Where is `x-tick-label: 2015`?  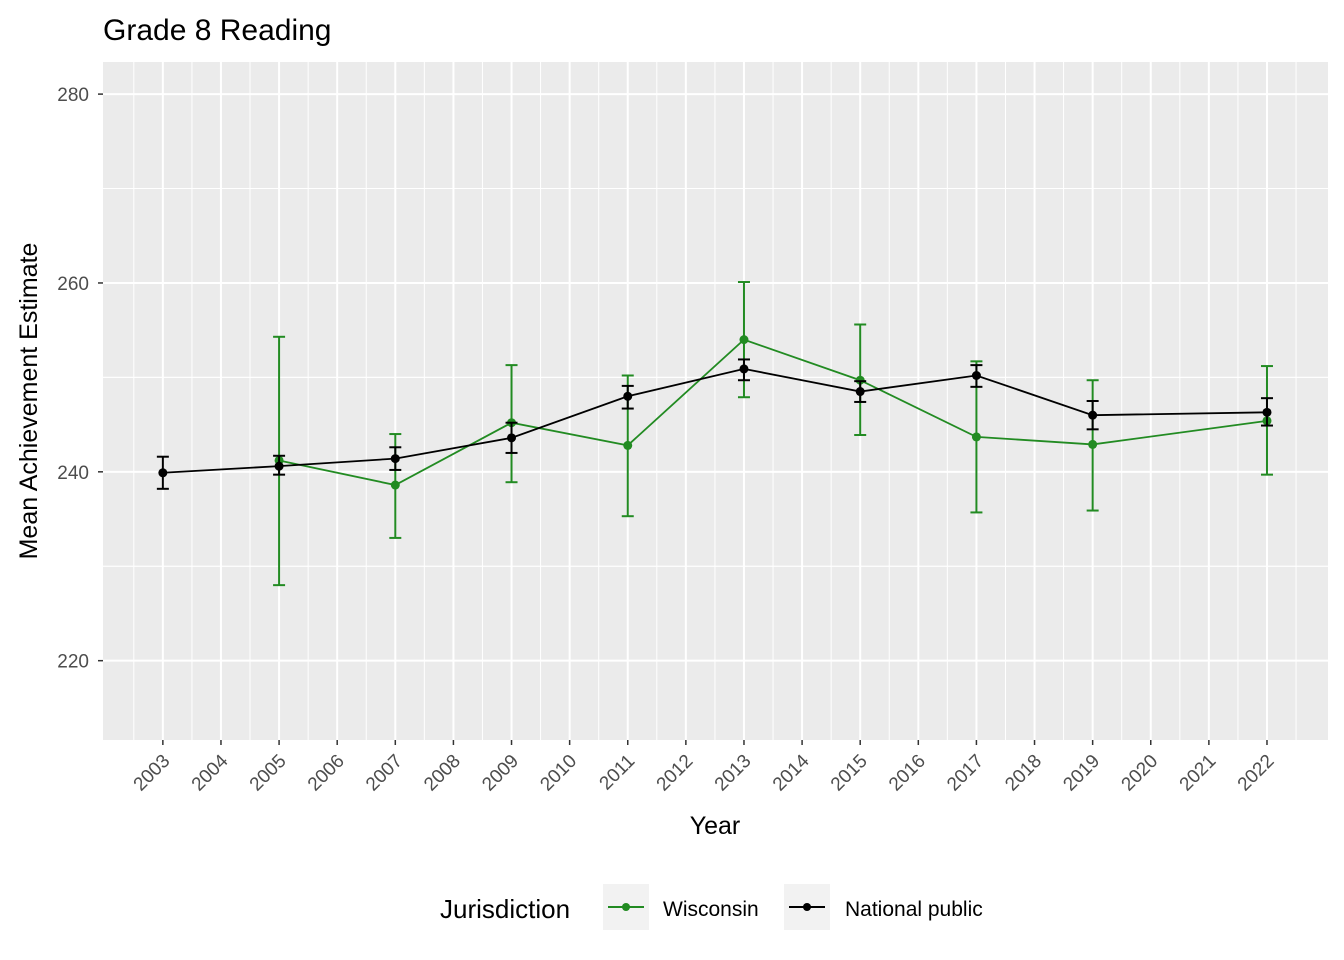 x-tick-label: 2015 is located at coordinates (849, 773).